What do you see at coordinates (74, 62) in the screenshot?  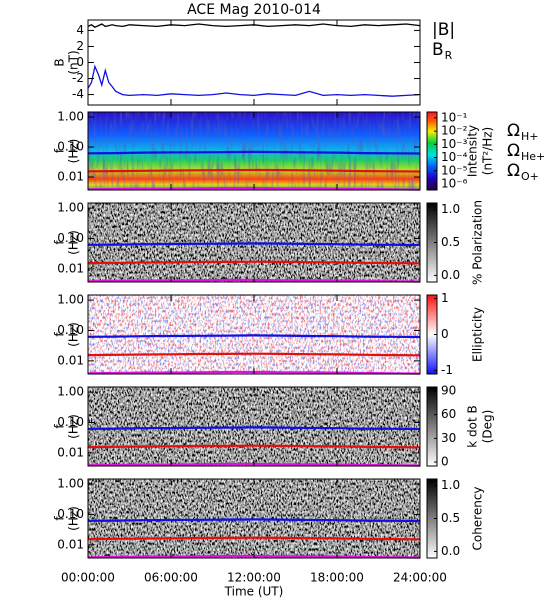 I see `y-axis-unit: (nT)` at bounding box center [74, 62].